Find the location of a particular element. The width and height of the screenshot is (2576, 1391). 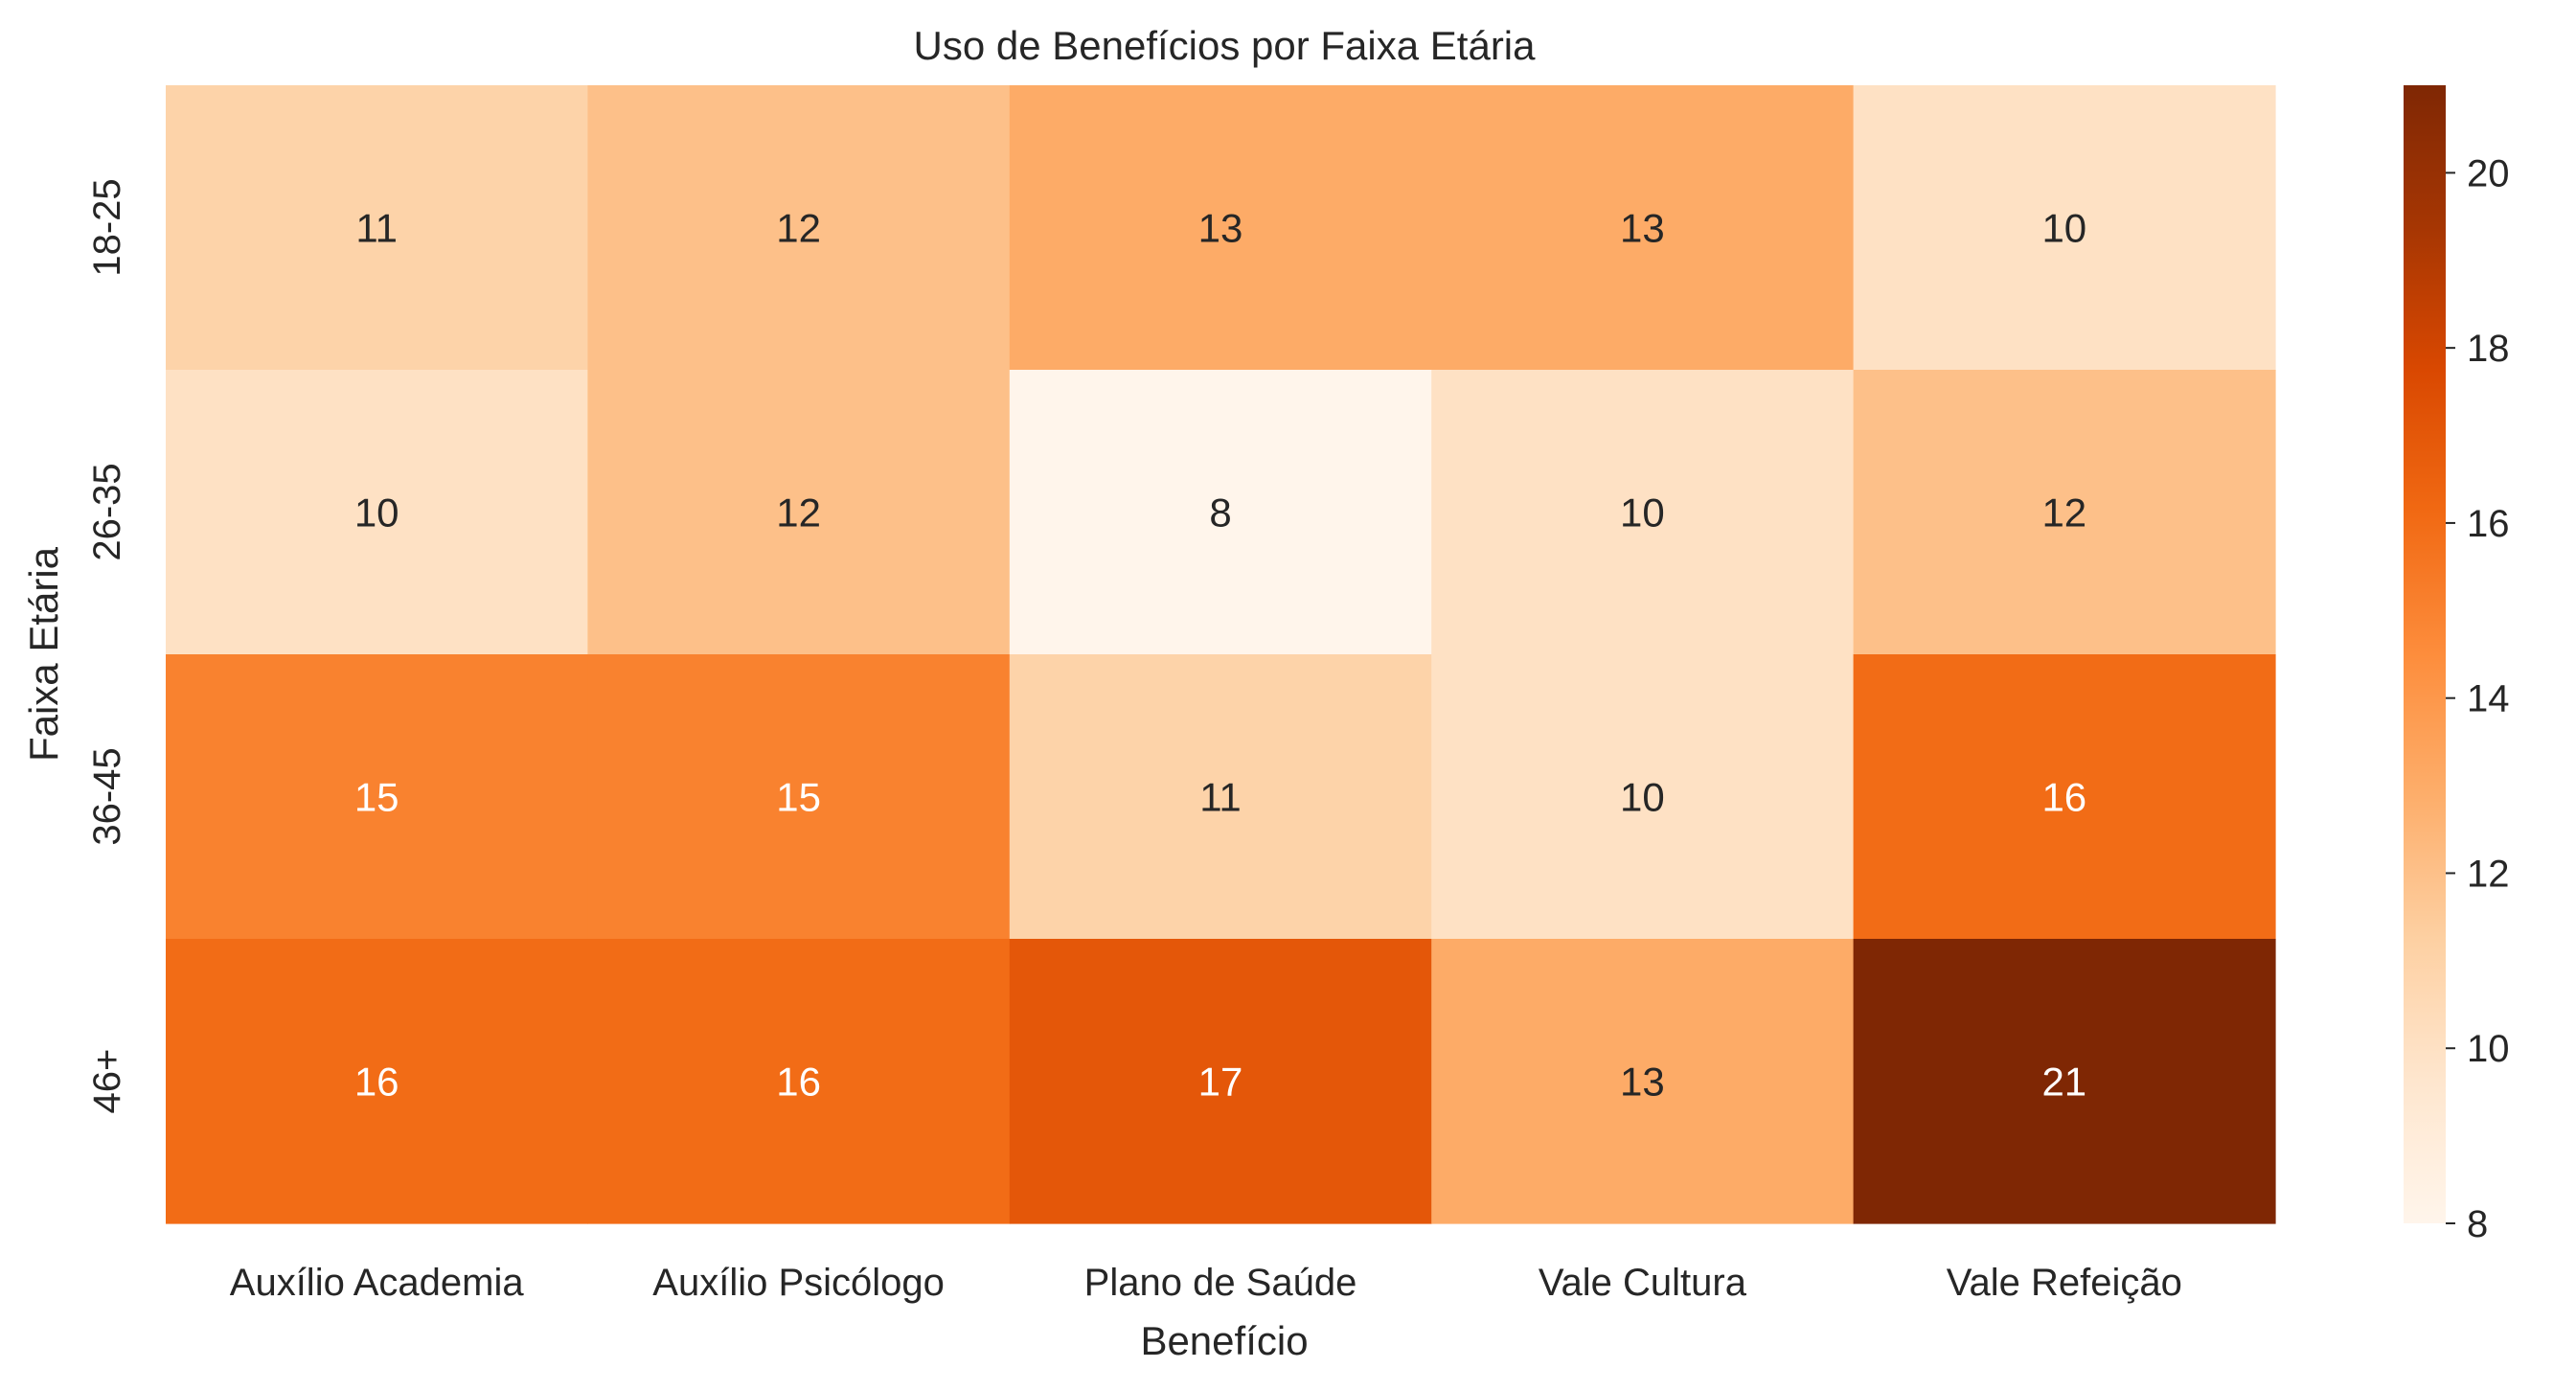

x-axis-label: Benefício is located at coordinates (1224, 1340).